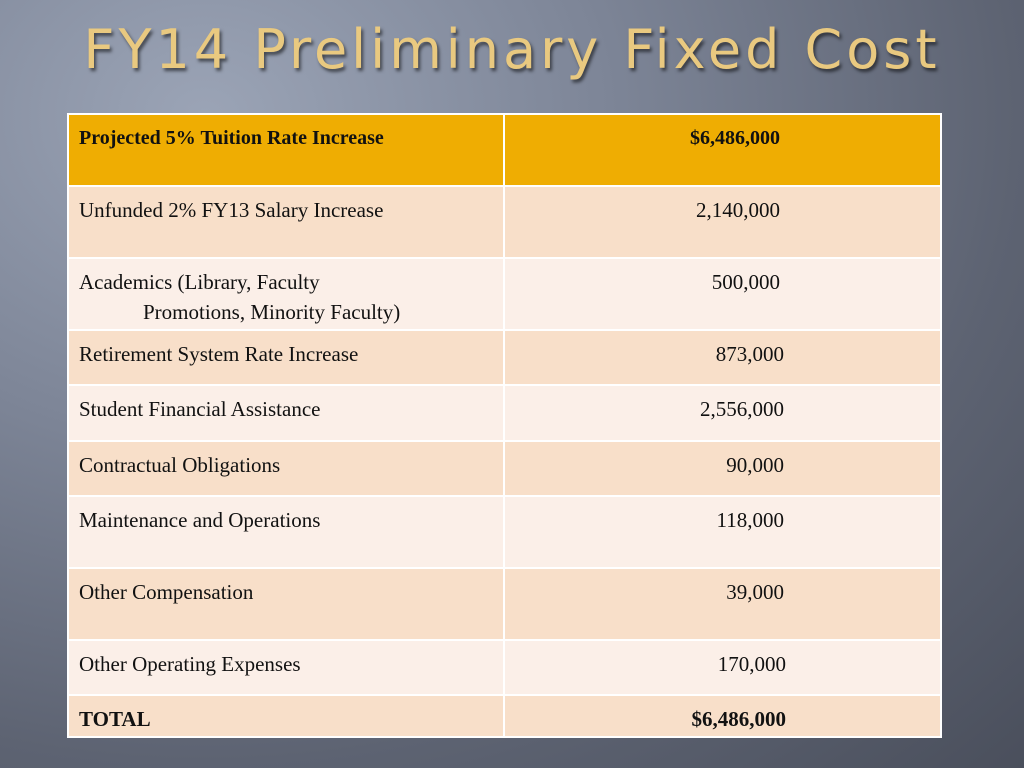 Image resolution: width=1024 pixels, height=768 pixels. Describe the element at coordinates (286, 716) in the screenshot. I see `total-label: TOTAL` at that location.